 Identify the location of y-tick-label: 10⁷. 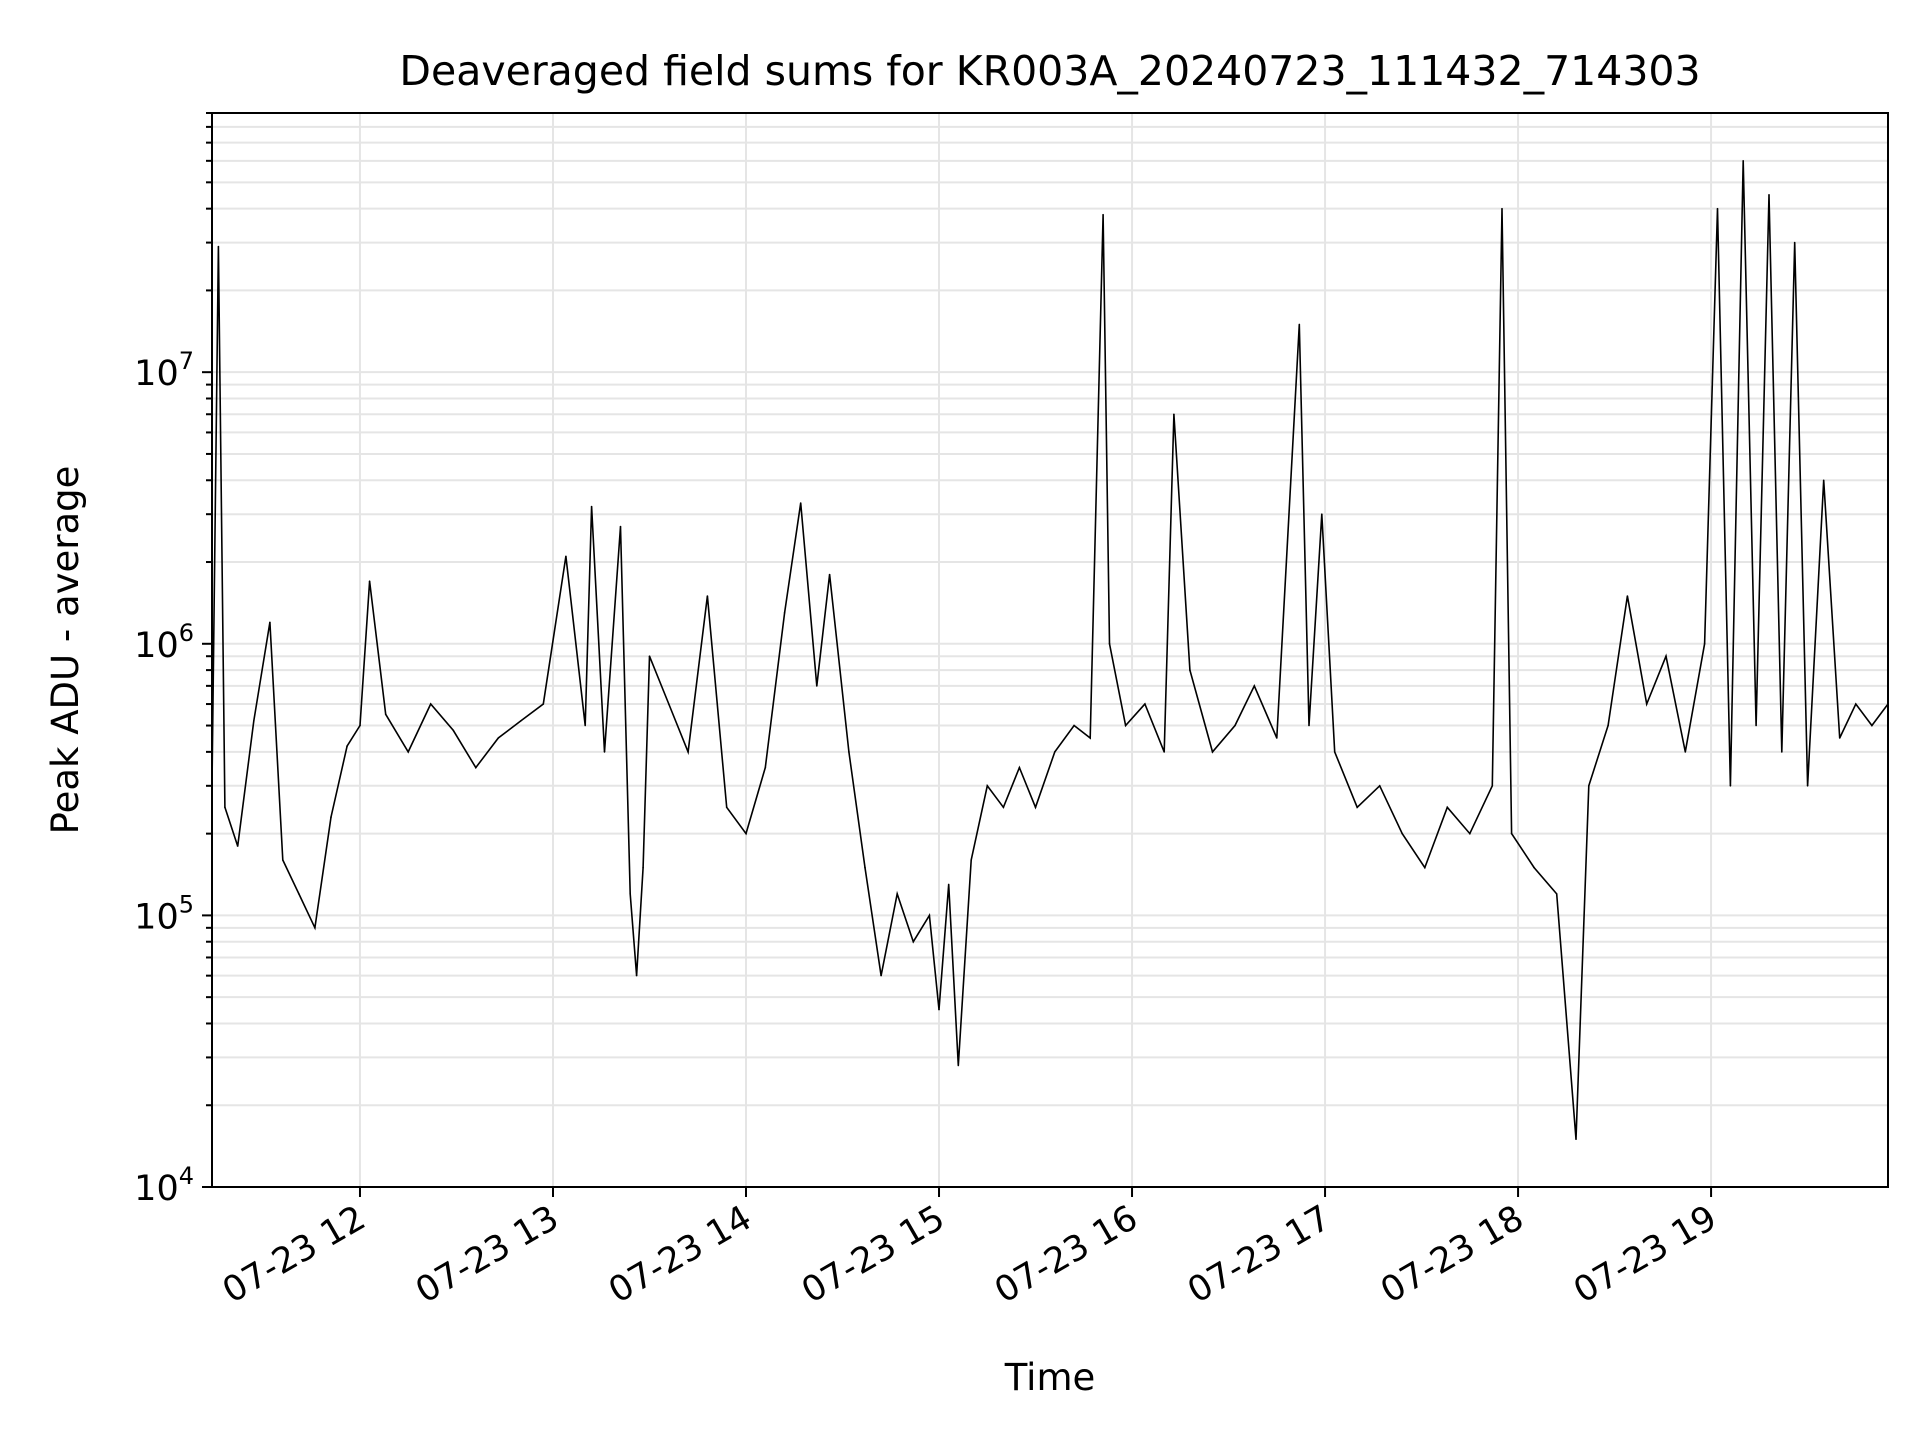
(164, 370).